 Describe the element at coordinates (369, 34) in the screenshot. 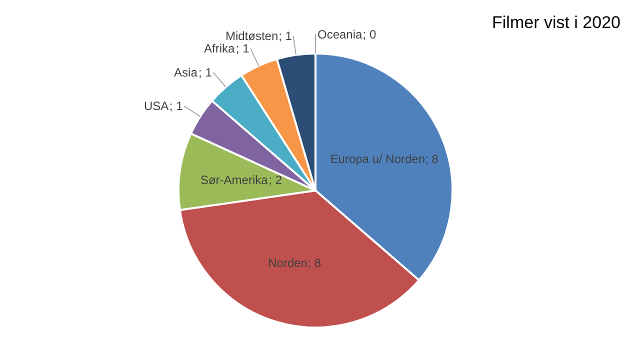

I see `text: ; 0` at that location.